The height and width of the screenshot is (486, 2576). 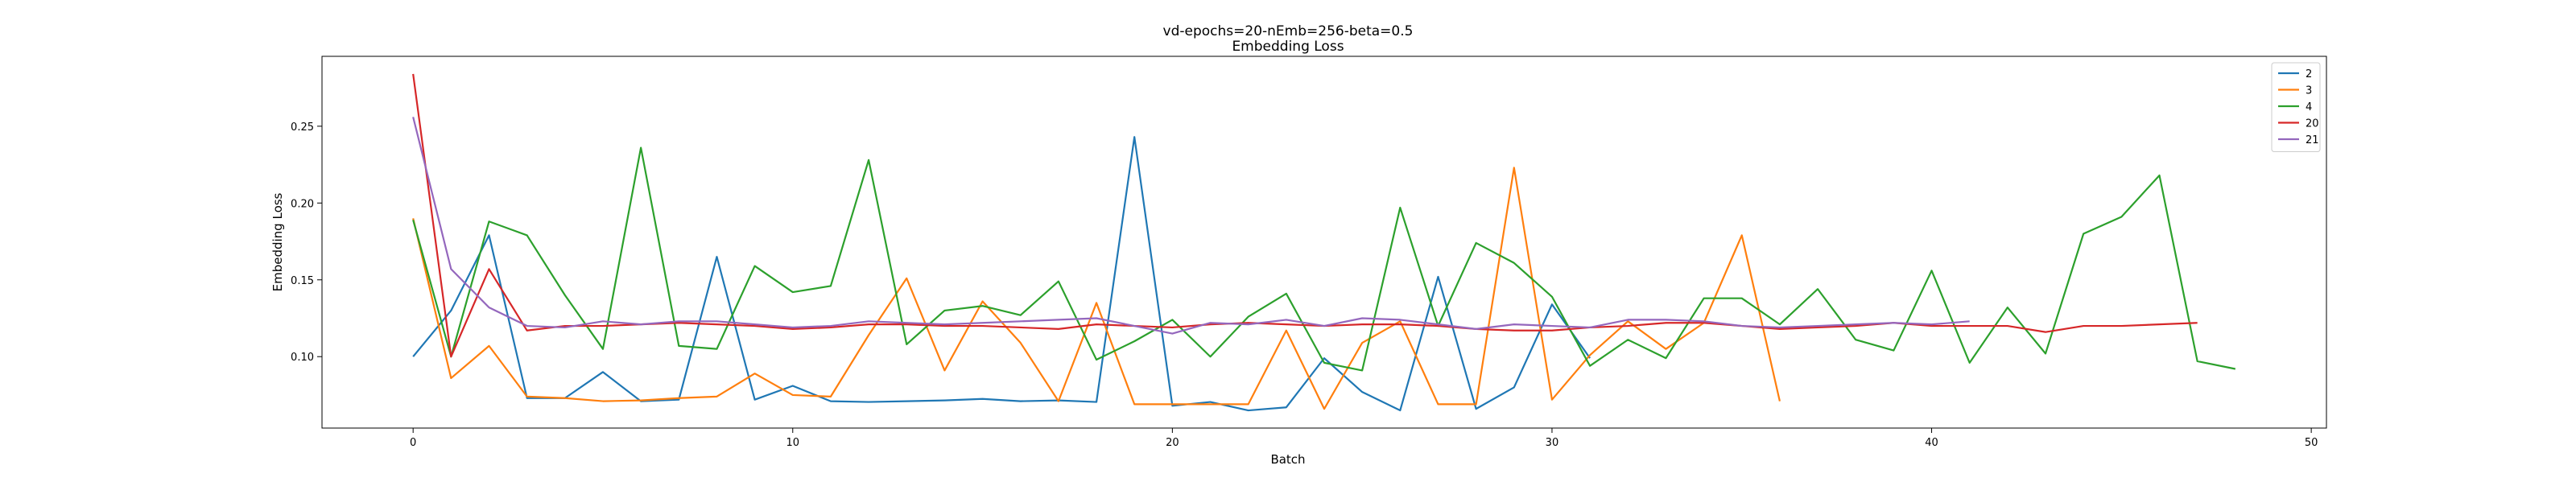 I want to click on chart-subtitle: Embedding Loss, so click(x=1288, y=47).